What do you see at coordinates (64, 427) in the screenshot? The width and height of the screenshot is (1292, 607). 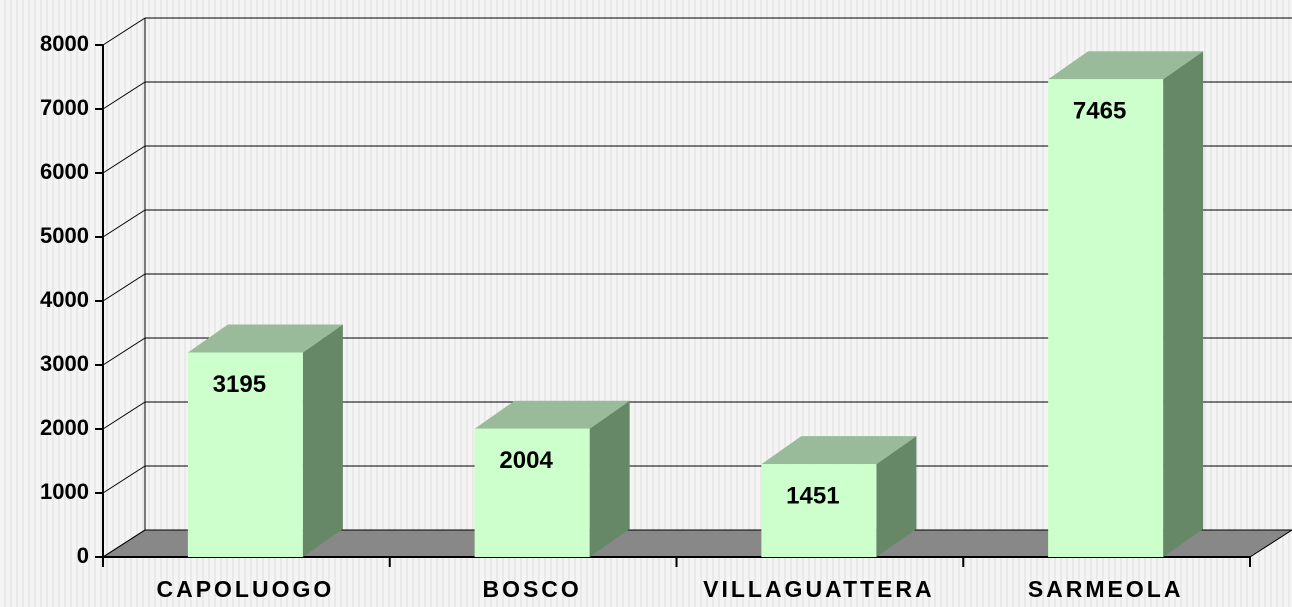 I see `y-tick-label: 2000` at bounding box center [64, 427].